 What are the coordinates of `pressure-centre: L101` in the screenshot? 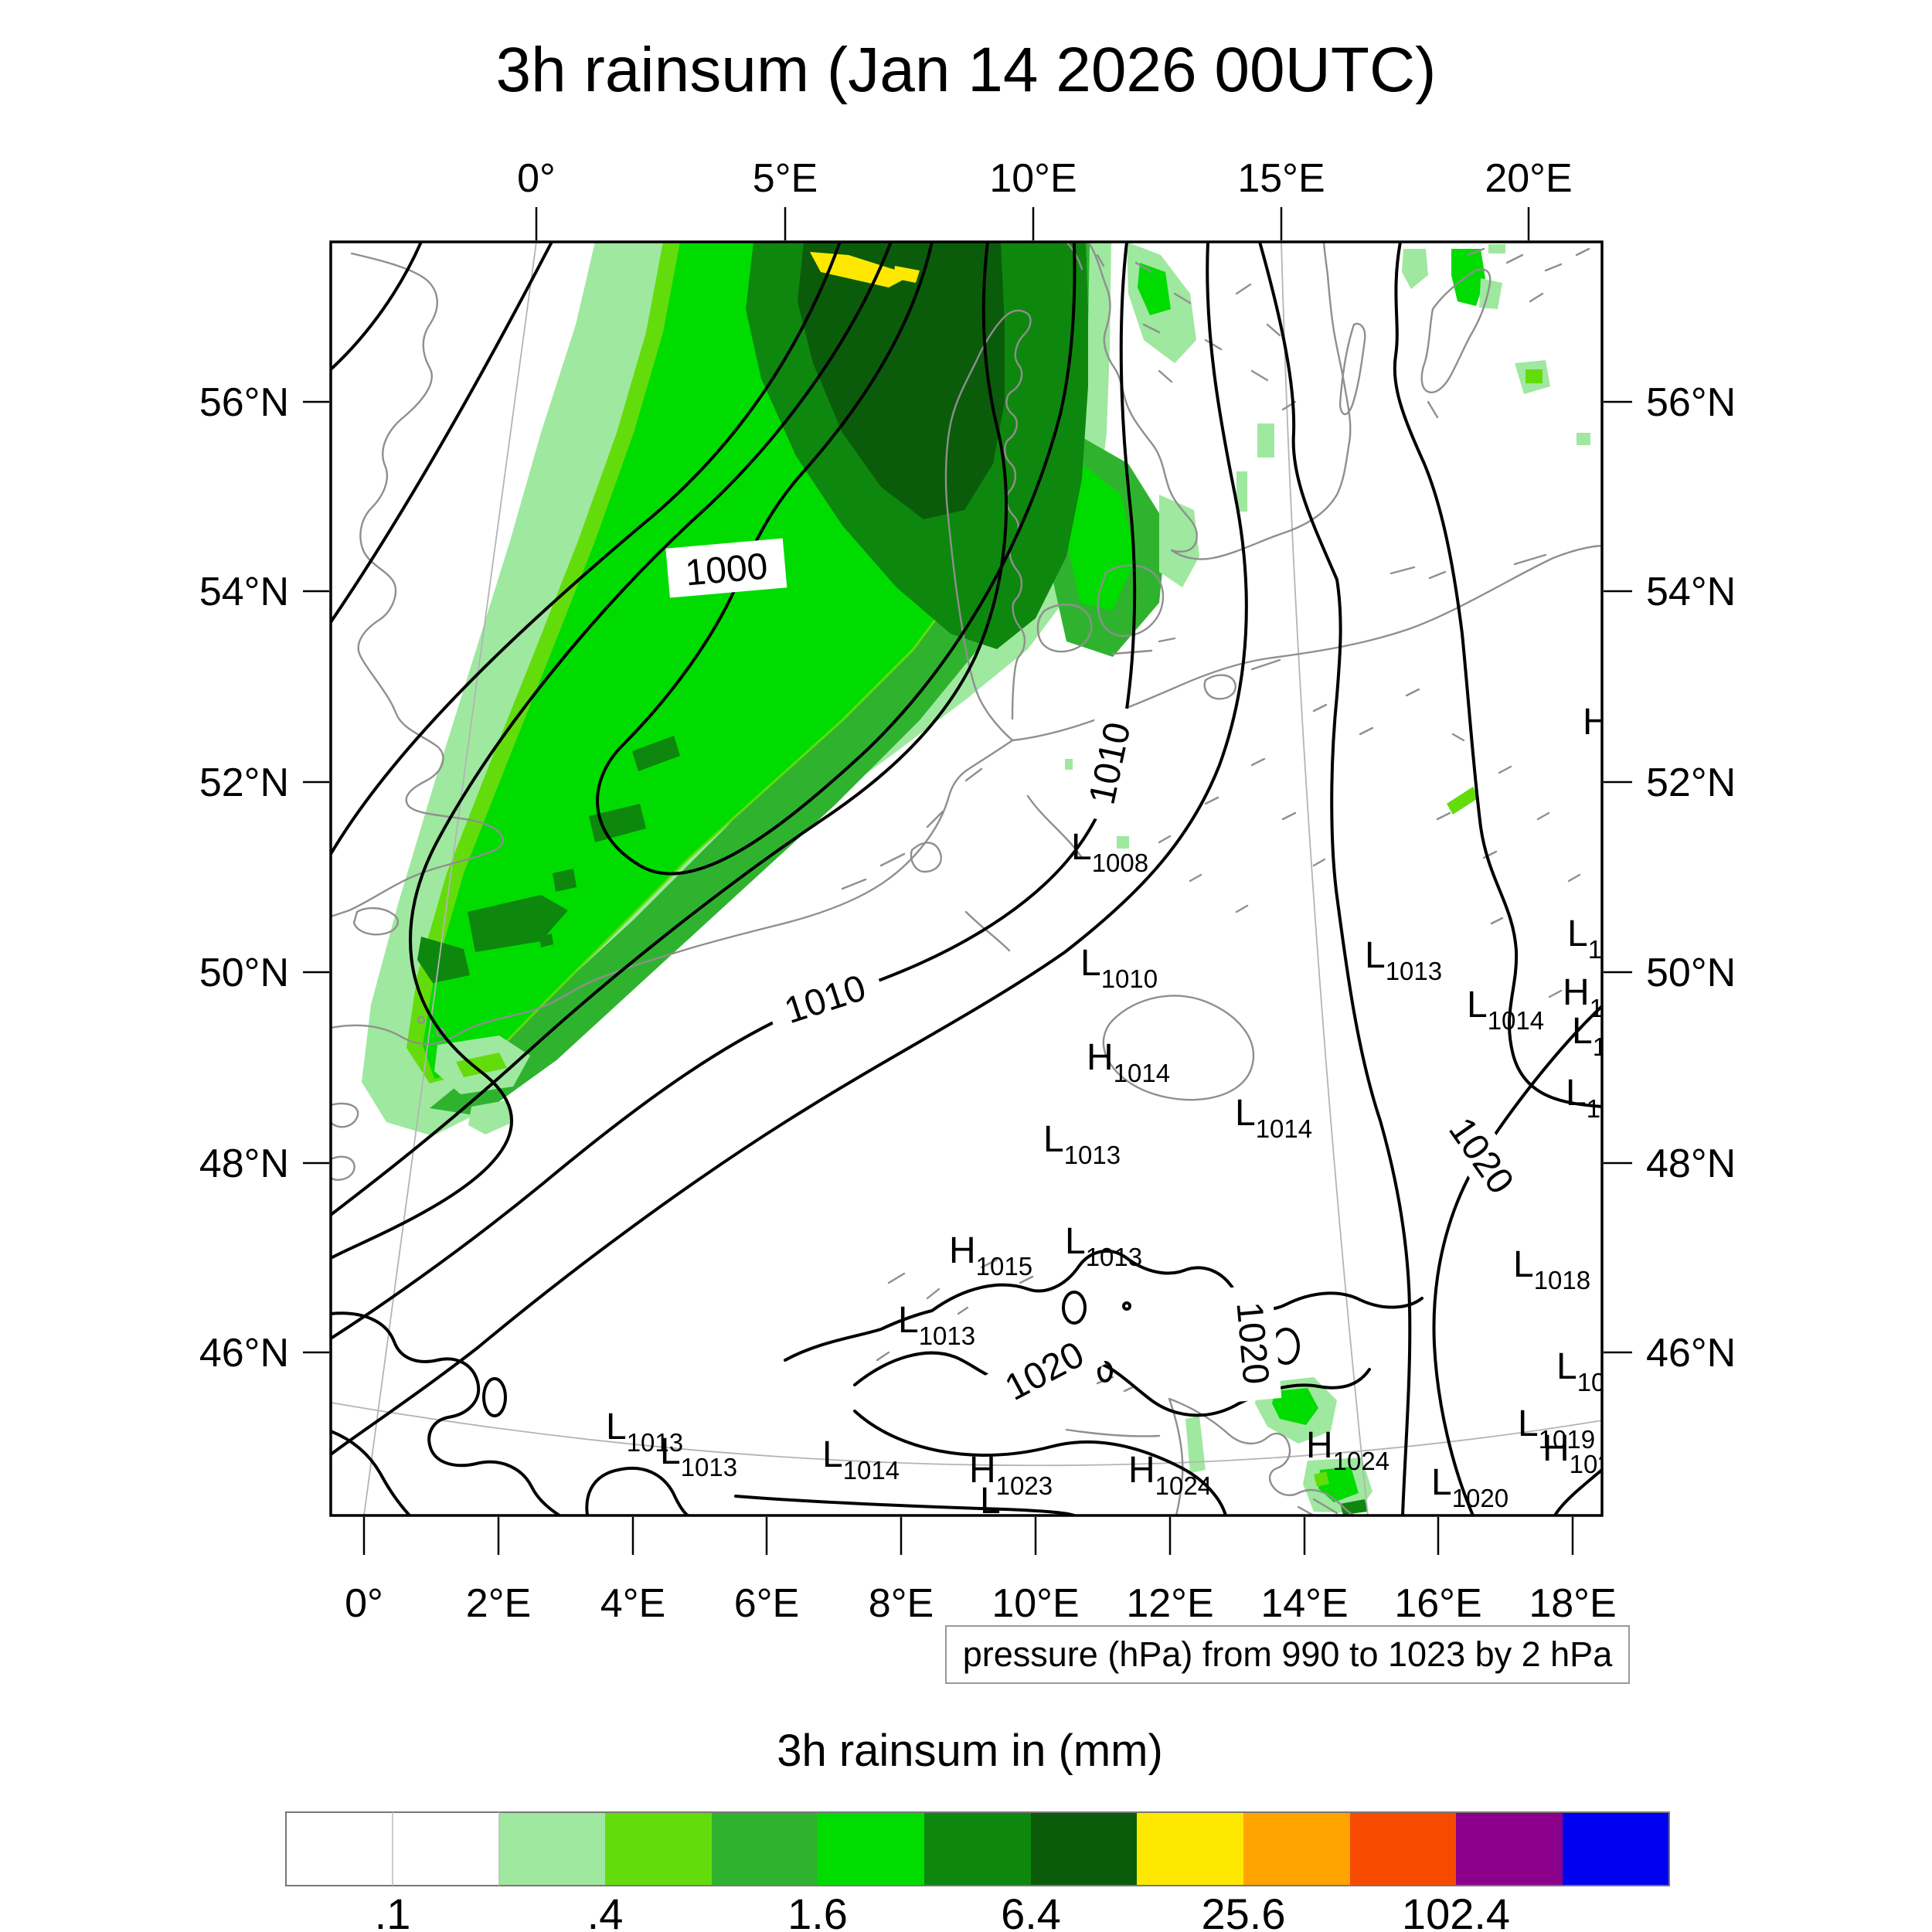 It's located at (1588, 1371).